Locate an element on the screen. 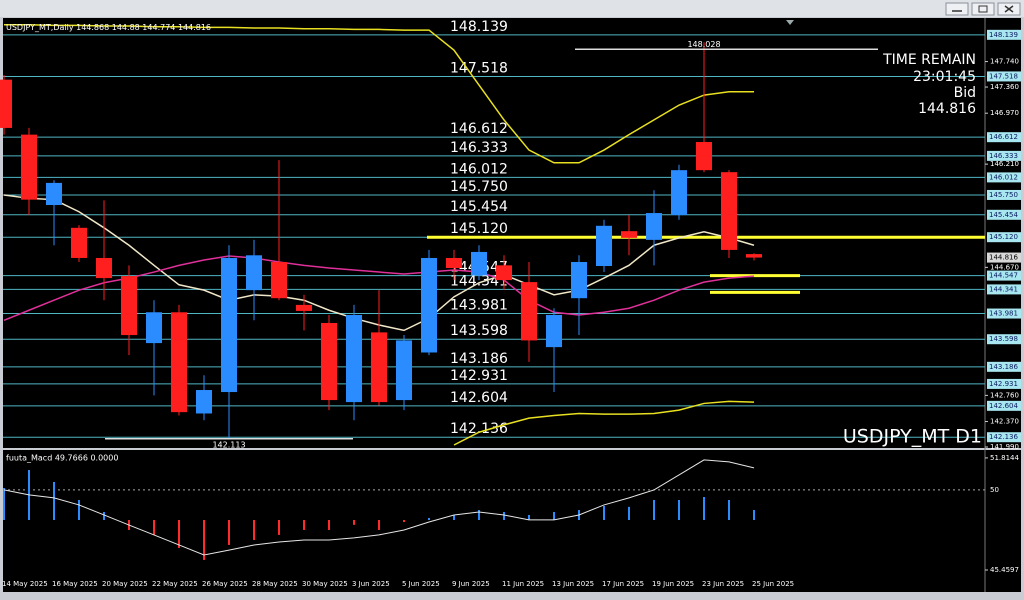 The image size is (1024, 600). level-tag-label: 147.518 is located at coordinates (1003, 76).